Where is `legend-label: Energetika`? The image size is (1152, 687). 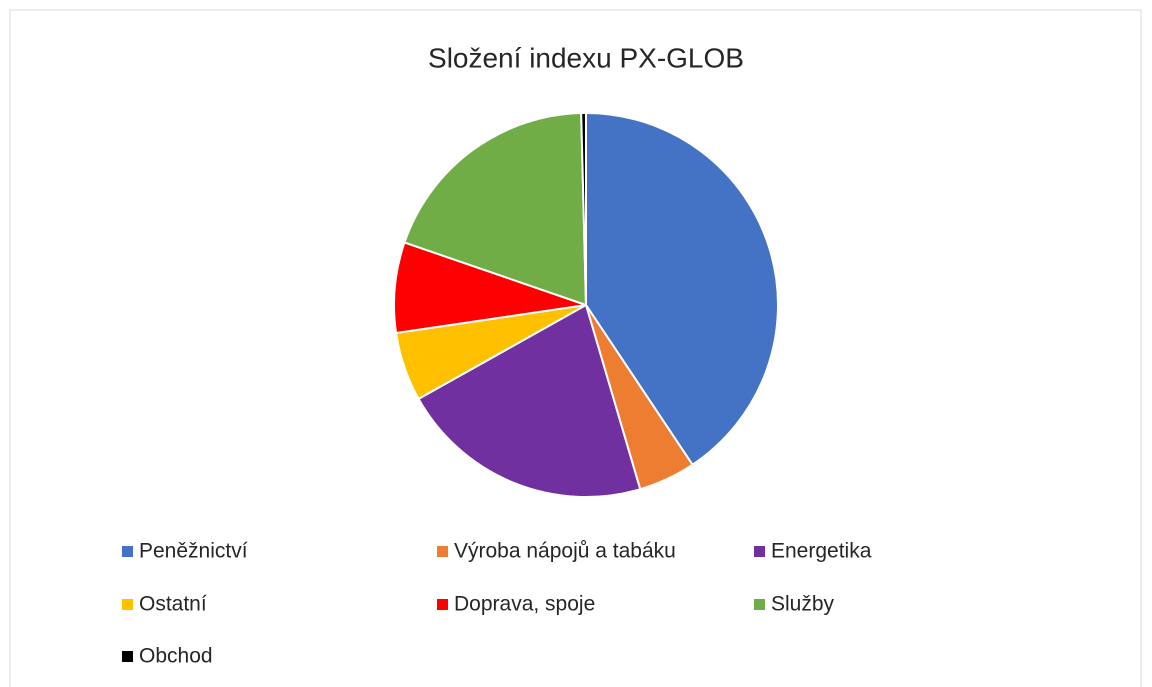
legend-label: Energetika is located at coordinates (821, 551).